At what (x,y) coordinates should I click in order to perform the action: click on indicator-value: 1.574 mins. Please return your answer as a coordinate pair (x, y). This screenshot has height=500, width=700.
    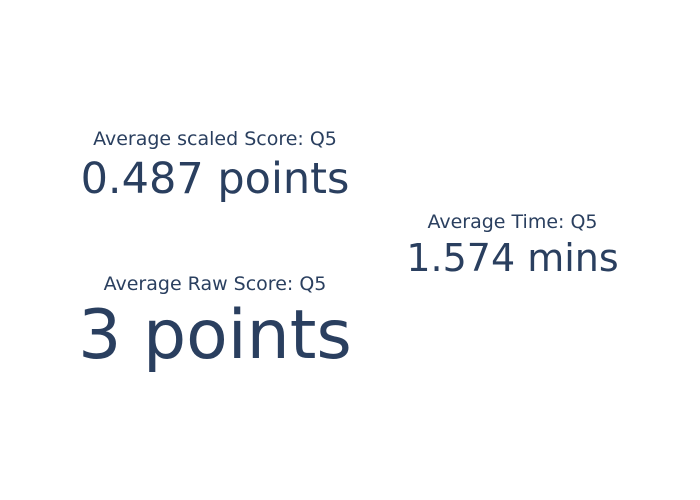
    Looking at the image, I should click on (512, 258).